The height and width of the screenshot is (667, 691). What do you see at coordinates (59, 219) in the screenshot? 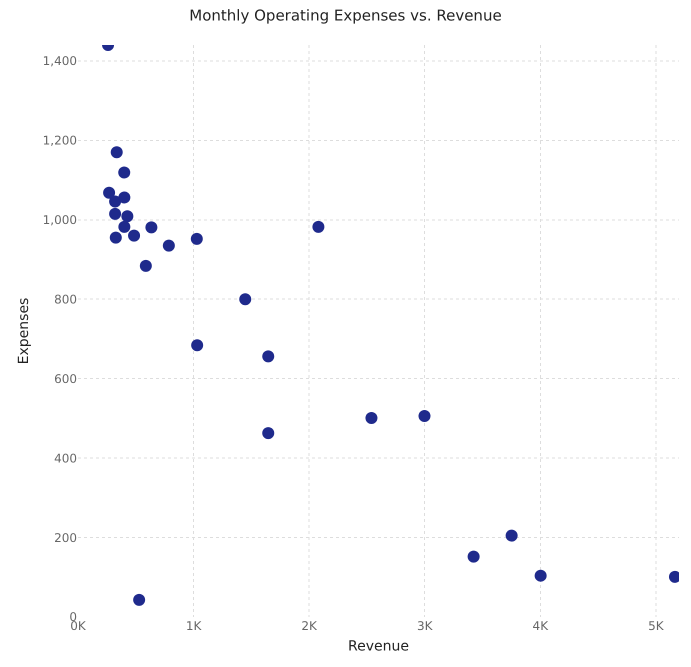
I see `y-tick-label: 1,000` at bounding box center [59, 219].